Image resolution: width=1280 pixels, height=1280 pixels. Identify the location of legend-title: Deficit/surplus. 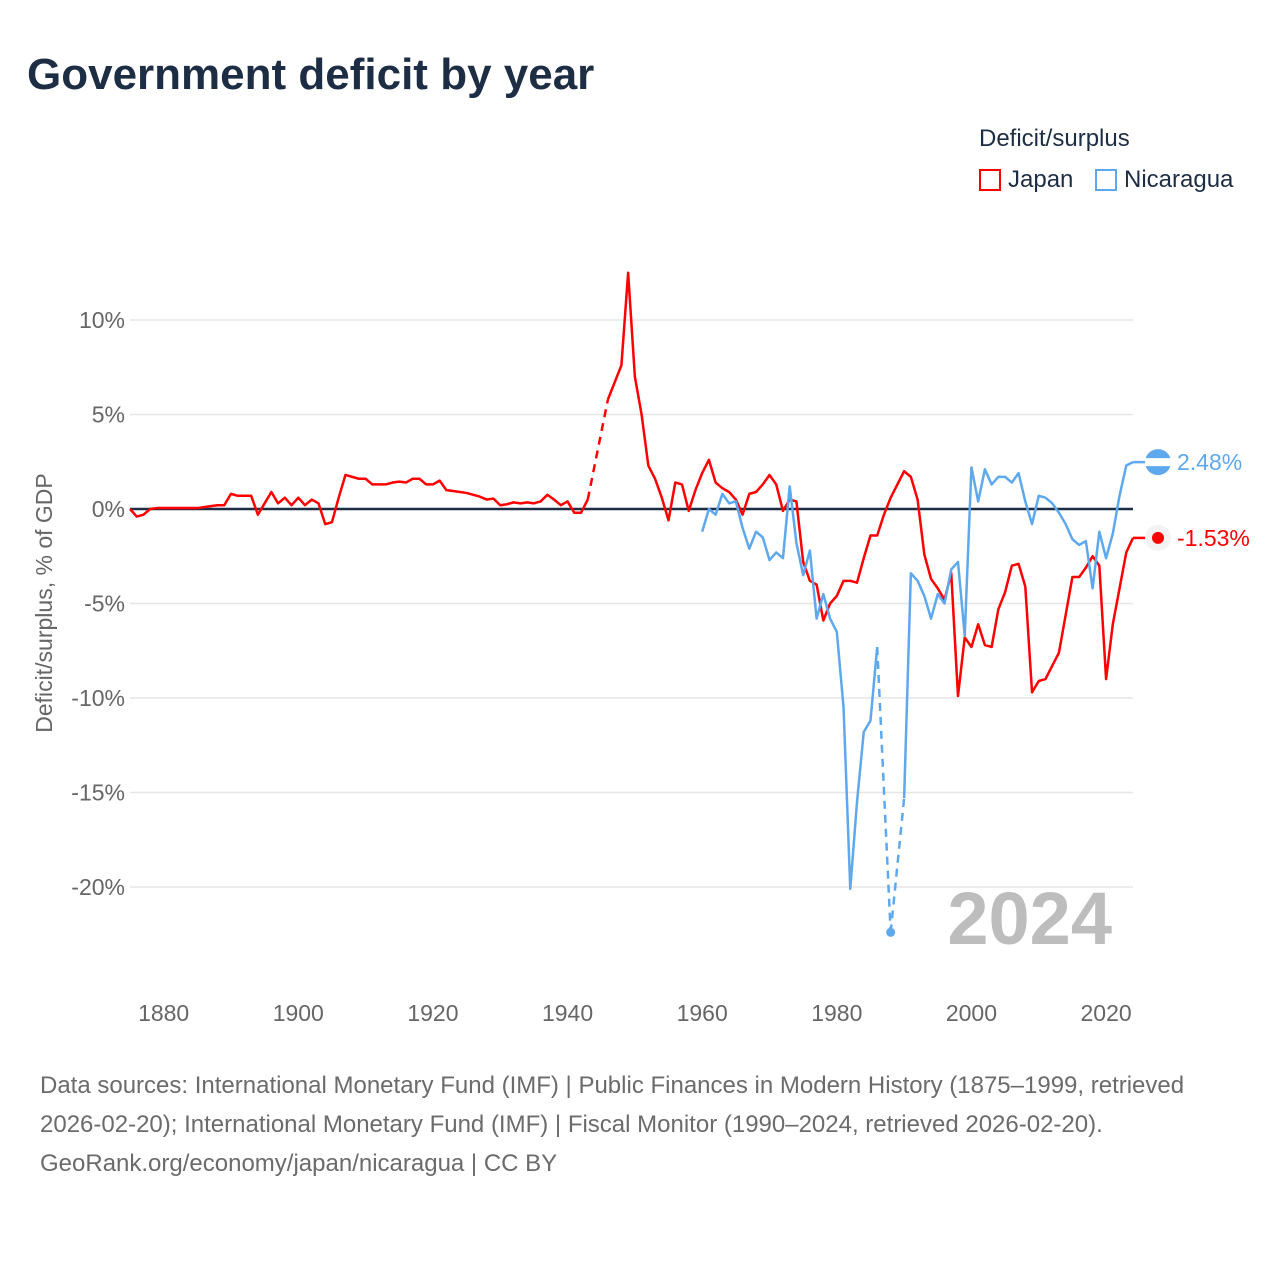
(1054, 138).